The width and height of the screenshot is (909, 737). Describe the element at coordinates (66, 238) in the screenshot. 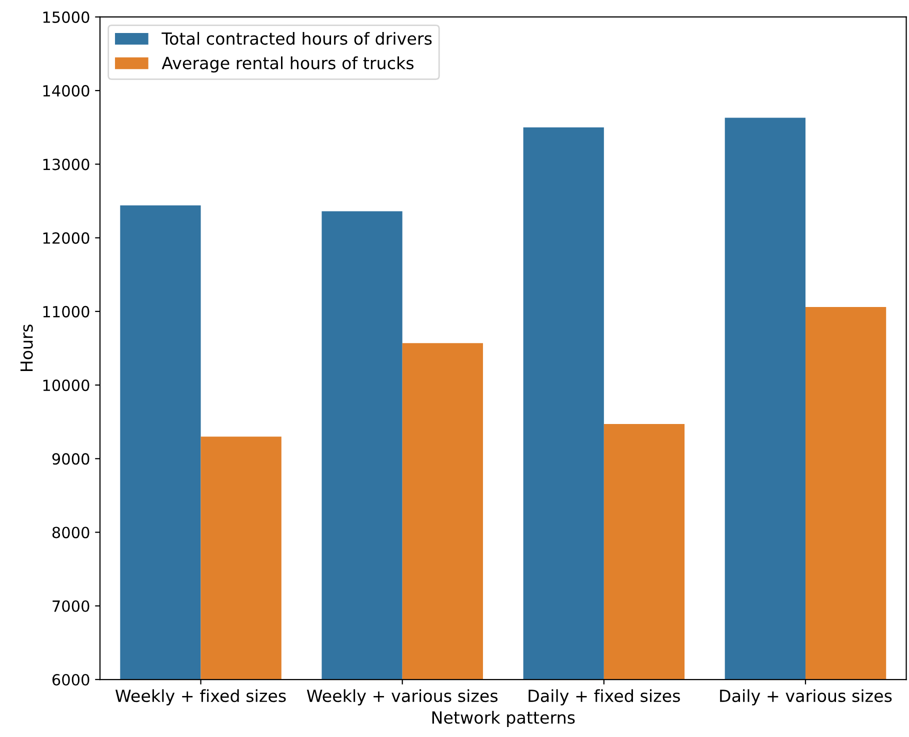

I see `y-tick-label: 12000` at that location.